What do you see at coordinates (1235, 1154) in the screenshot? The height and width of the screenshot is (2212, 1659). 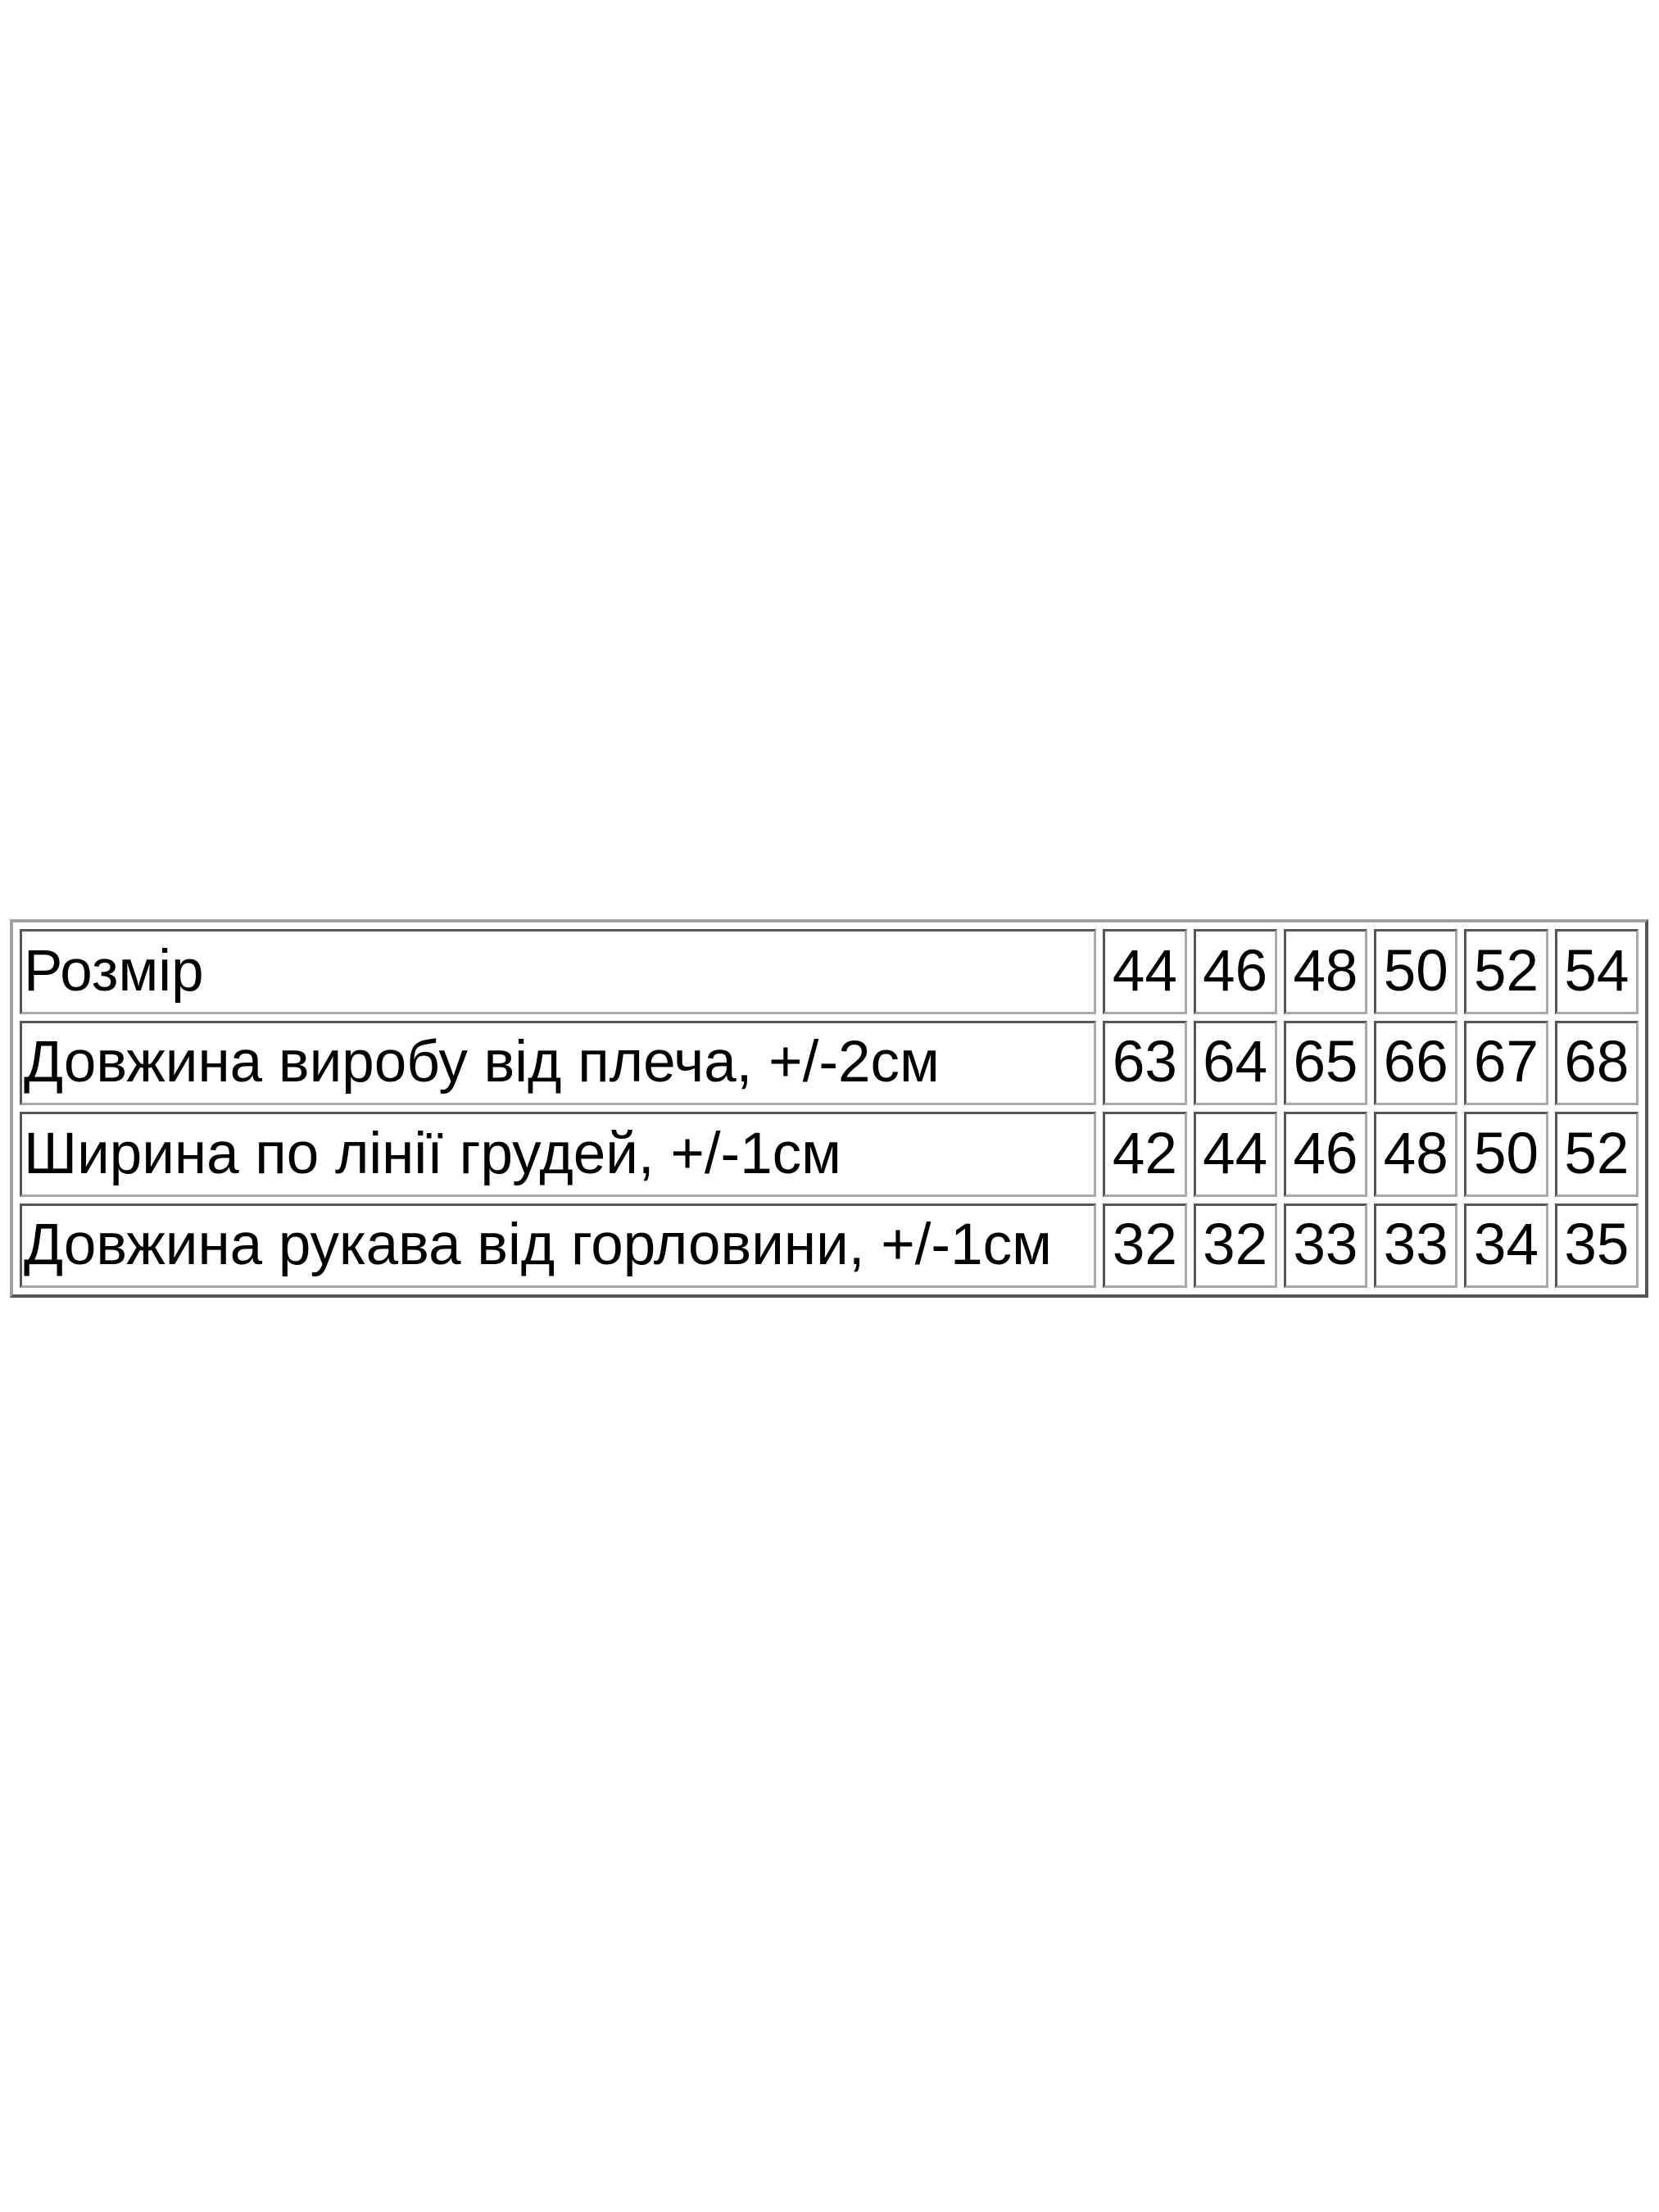 I see `measurement-value-cell: 44` at bounding box center [1235, 1154].